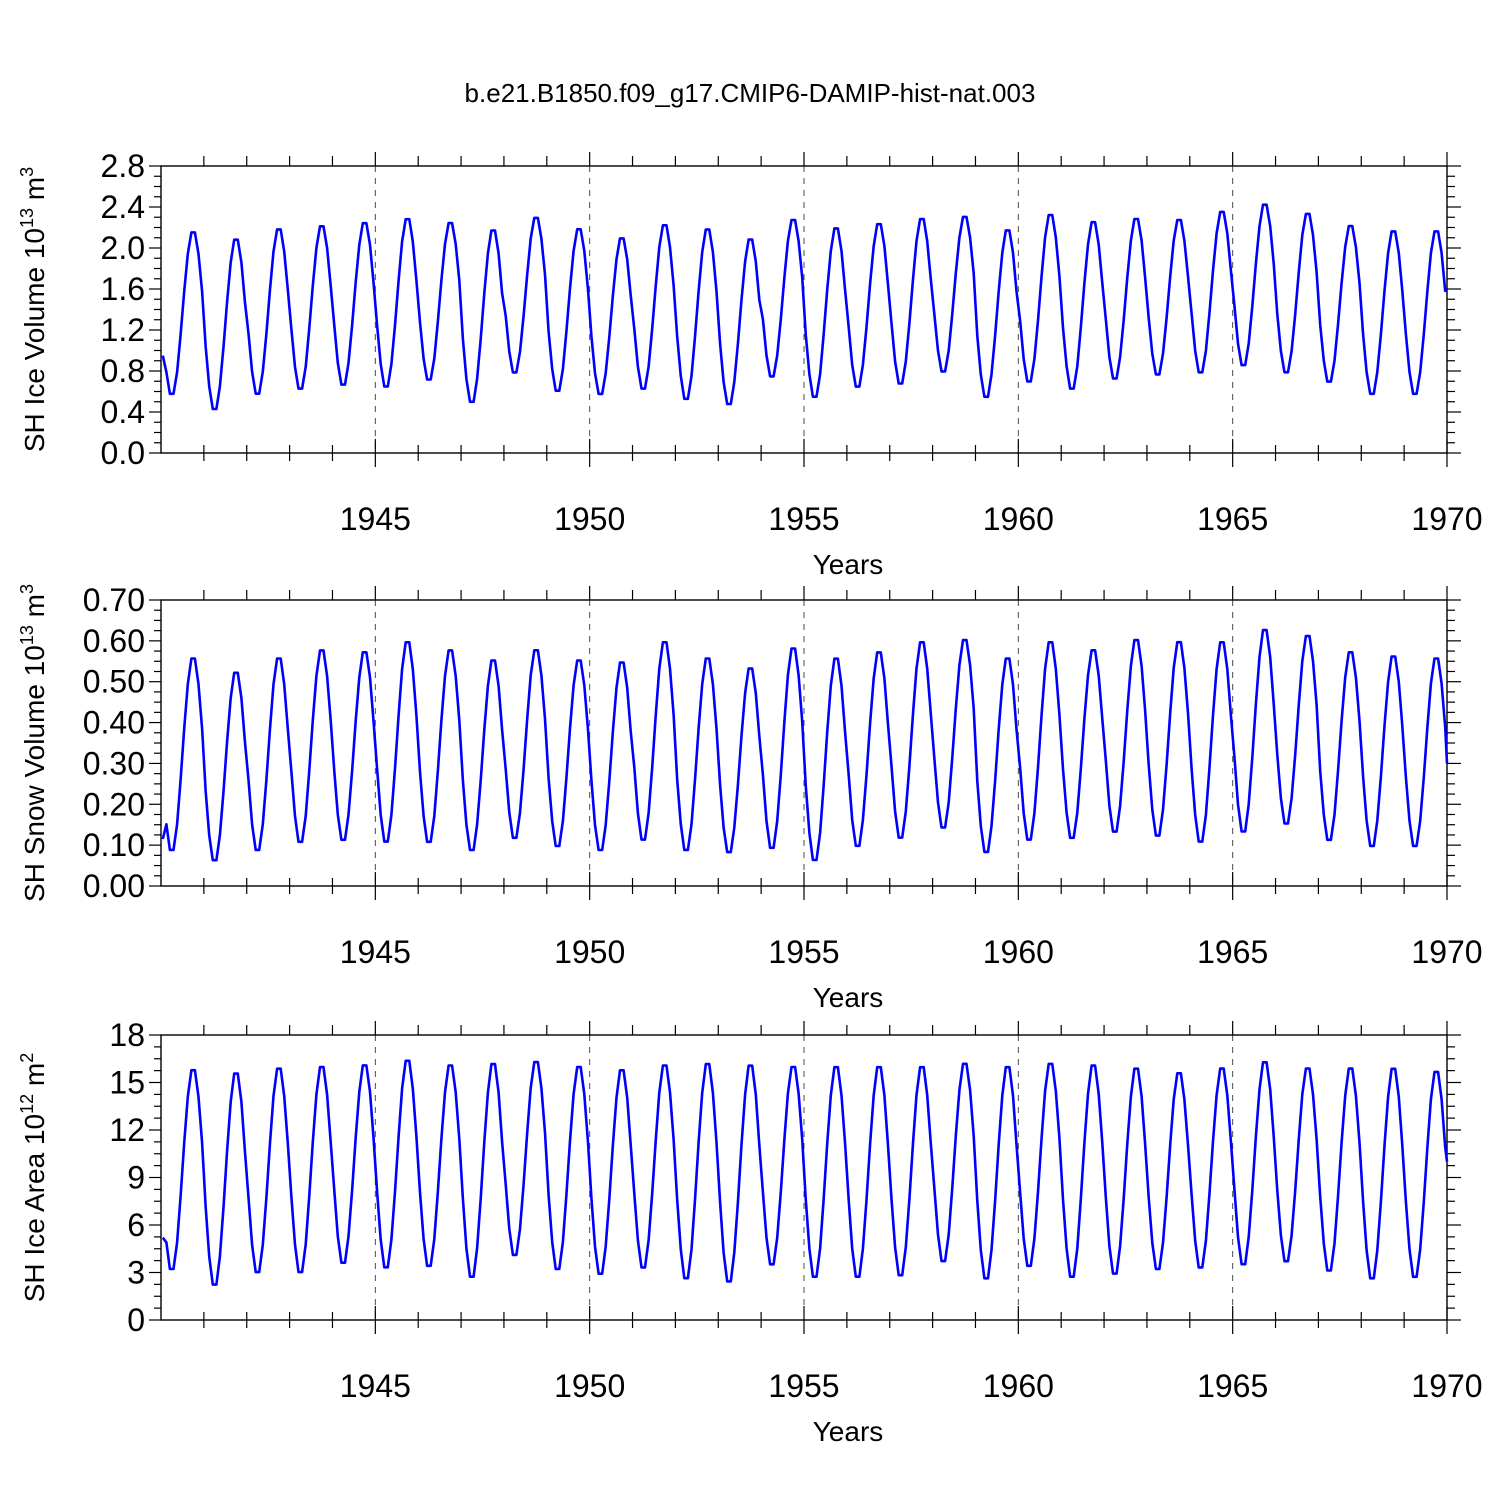  I want to click on y-tick-label: 9, so click(136, 1178).